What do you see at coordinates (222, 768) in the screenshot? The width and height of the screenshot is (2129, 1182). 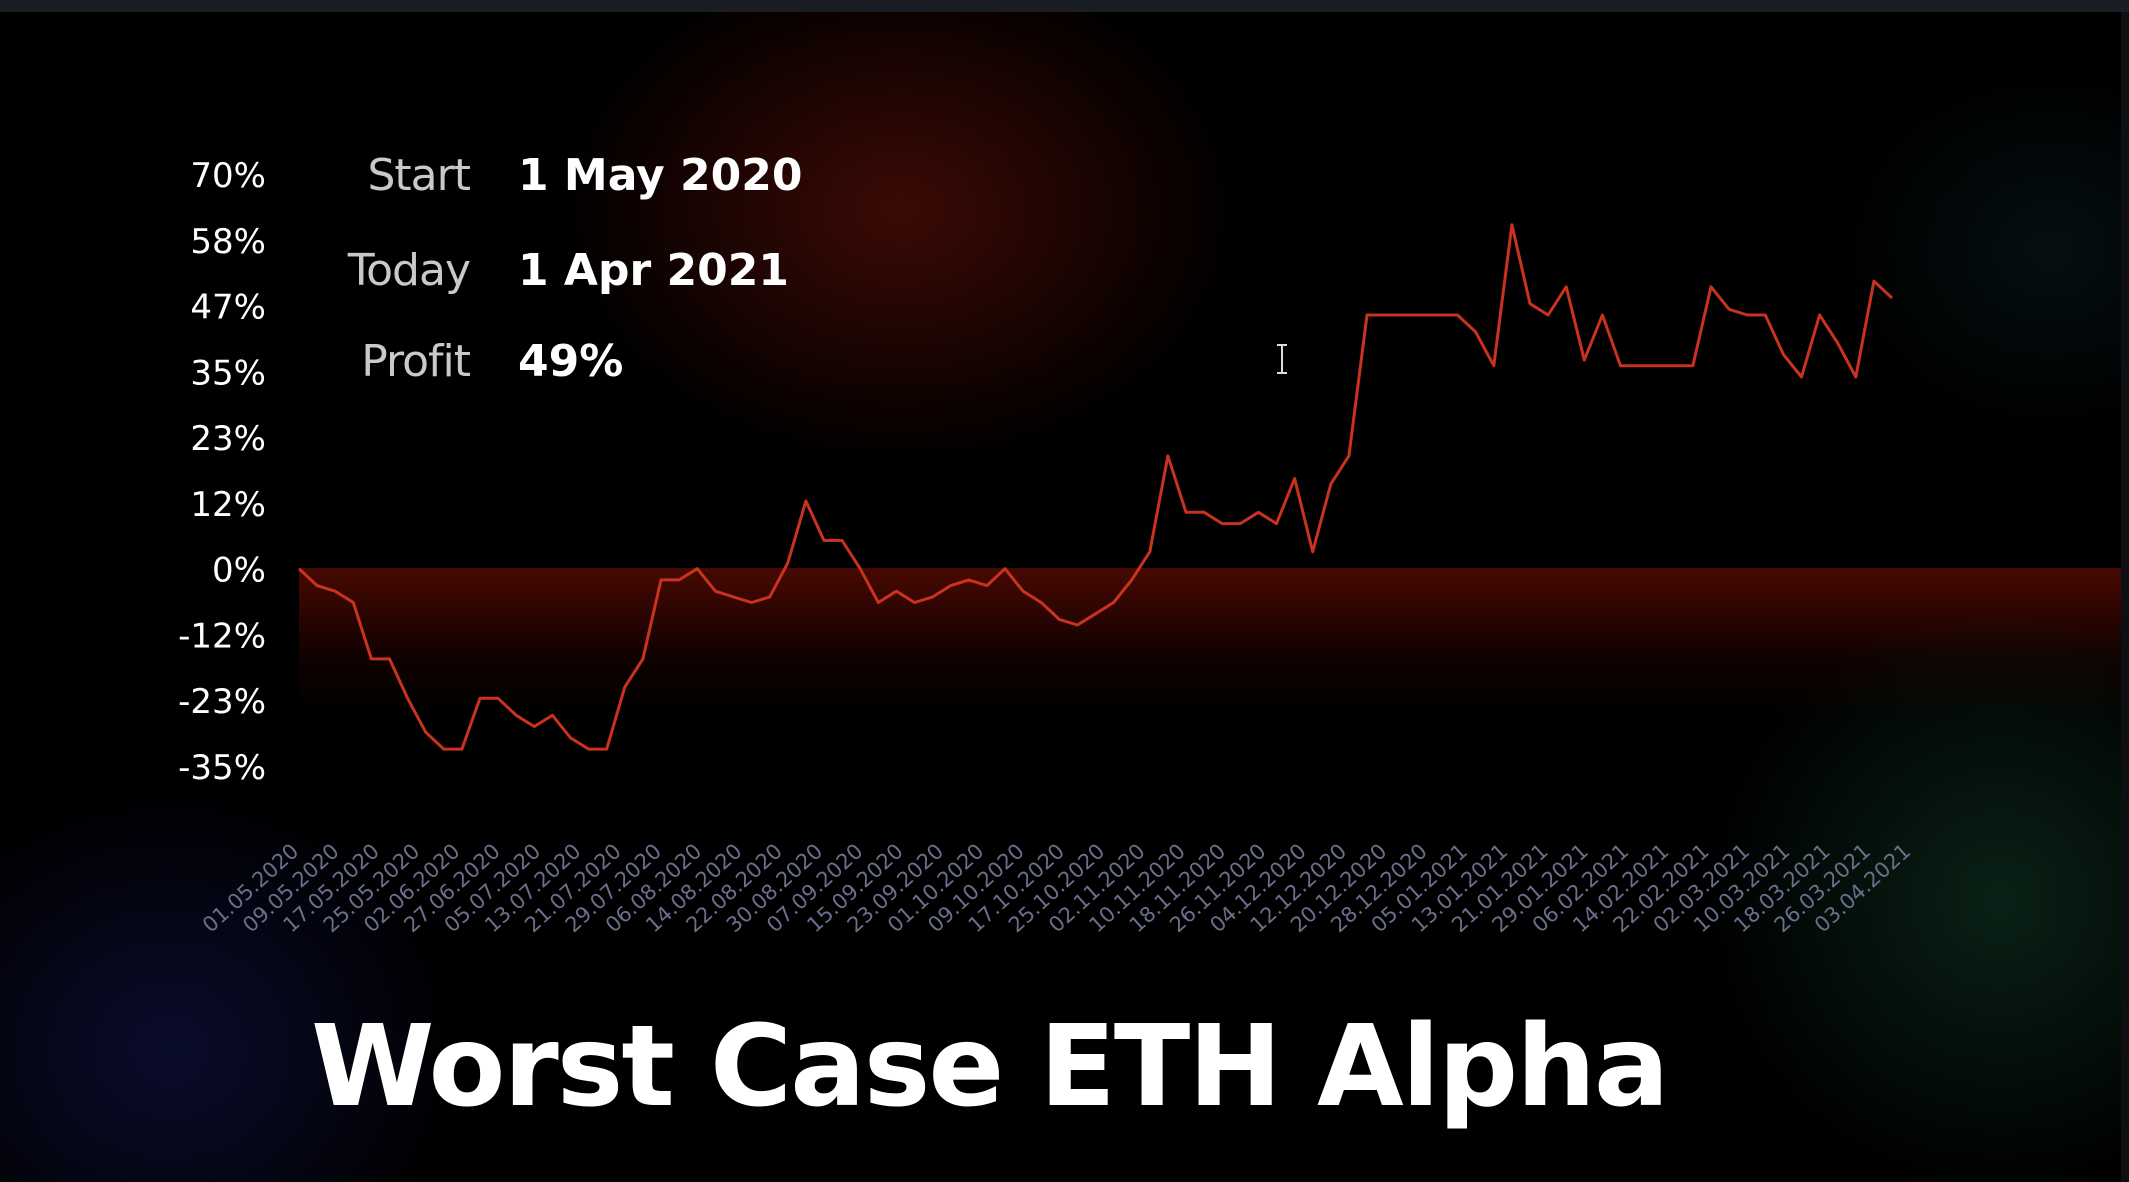 I see `y-tick-label: -35%` at bounding box center [222, 768].